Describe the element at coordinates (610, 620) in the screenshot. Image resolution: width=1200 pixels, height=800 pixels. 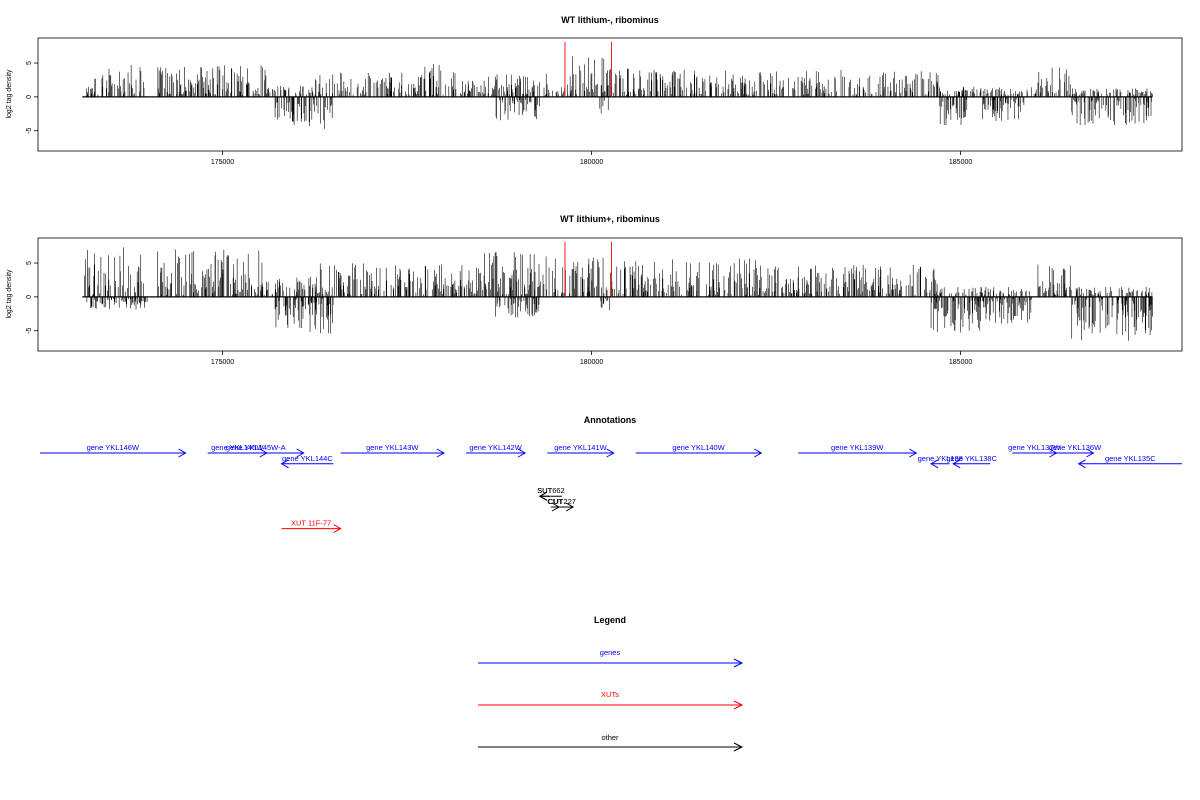
I see `legend-title: Legend` at that location.